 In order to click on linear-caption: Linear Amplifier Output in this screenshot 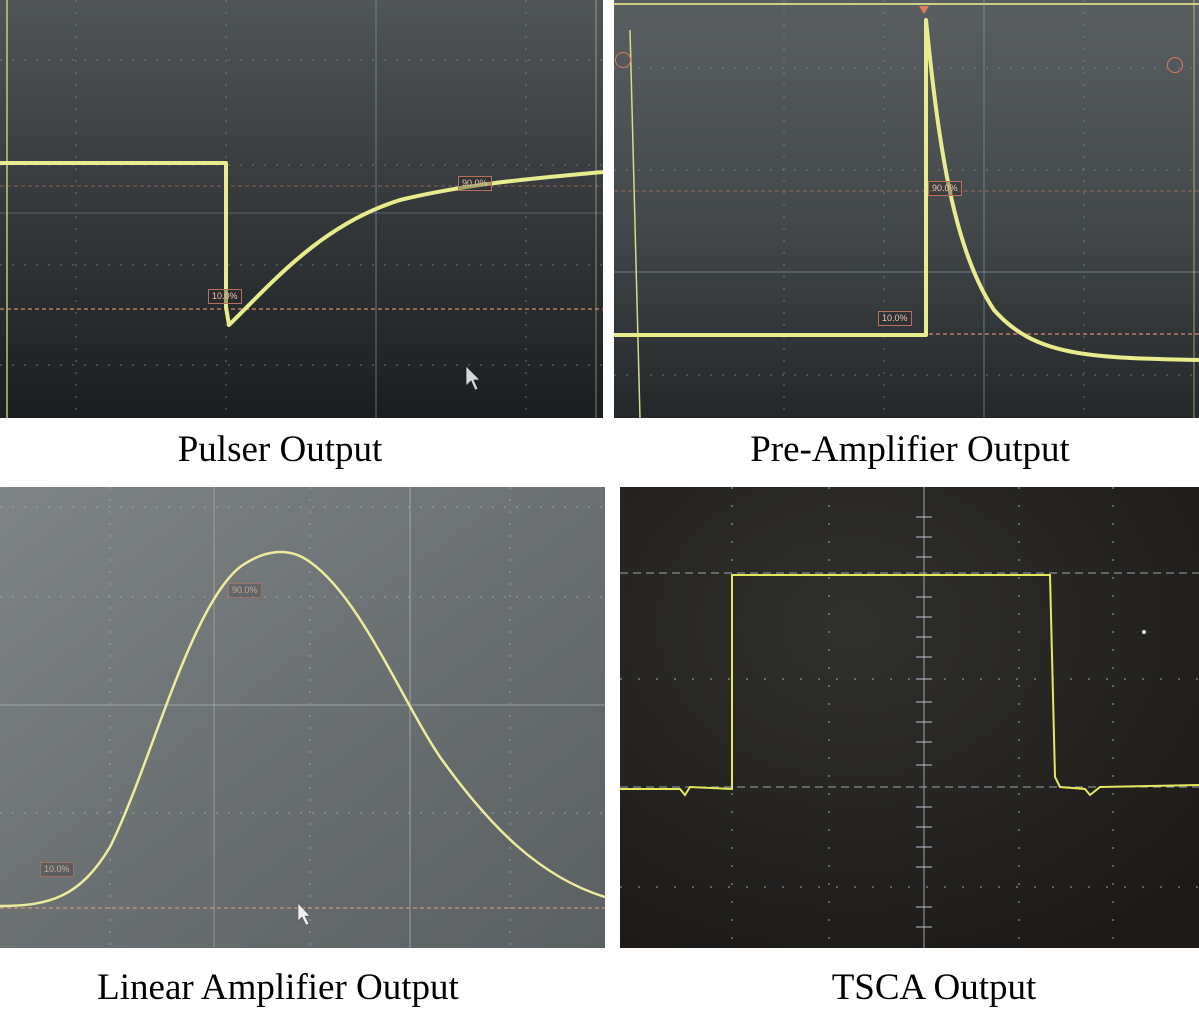, I will do `click(278, 987)`.